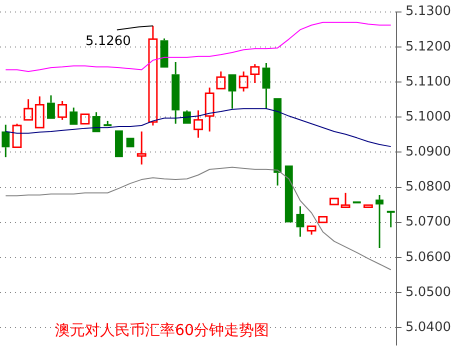 This screenshot has height=357, width=457. Describe the element at coordinates (429, 12) in the screenshot. I see `y-tick-label: 5.1300` at that location.